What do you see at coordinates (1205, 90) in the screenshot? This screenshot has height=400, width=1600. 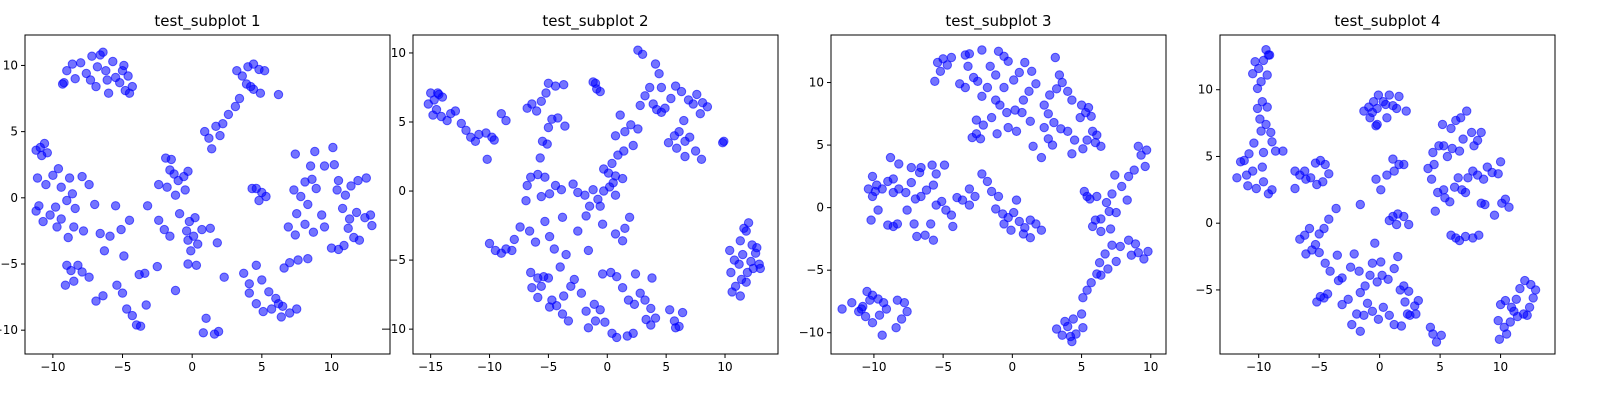 I see `y-tick-label: 10` at bounding box center [1205, 90].